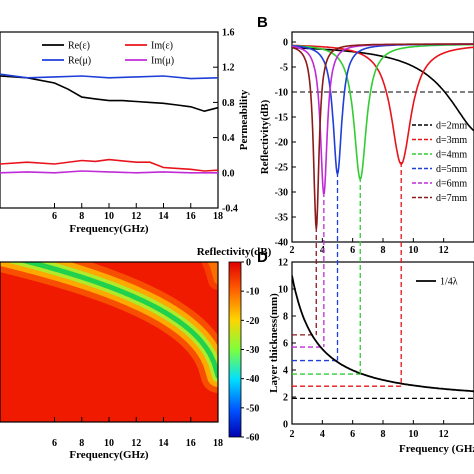 This screenshot has height=474, width=474. What do you see at coordinates (451, 198) in the screenshot?
I see `legend-label: d=7mm` at bounding box center [451, 198].